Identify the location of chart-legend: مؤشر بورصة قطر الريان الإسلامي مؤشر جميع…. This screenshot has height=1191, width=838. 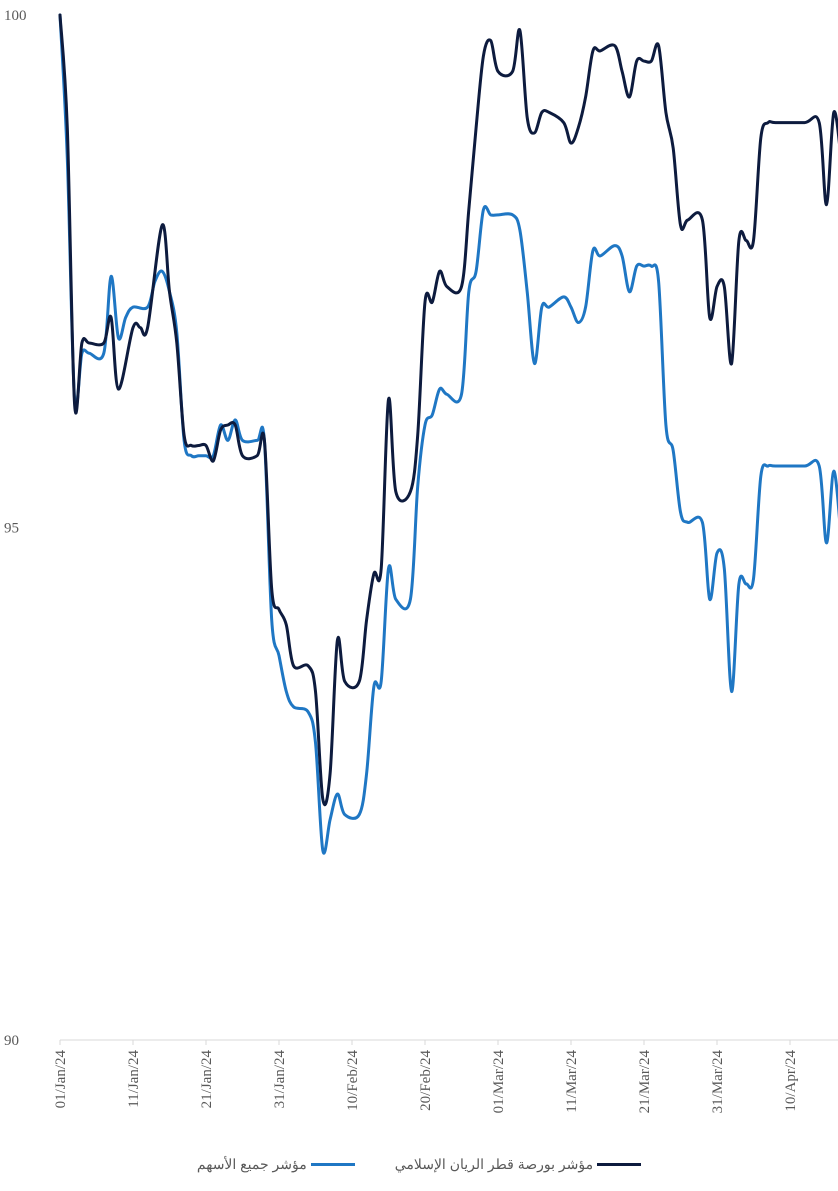
(419, 1164).